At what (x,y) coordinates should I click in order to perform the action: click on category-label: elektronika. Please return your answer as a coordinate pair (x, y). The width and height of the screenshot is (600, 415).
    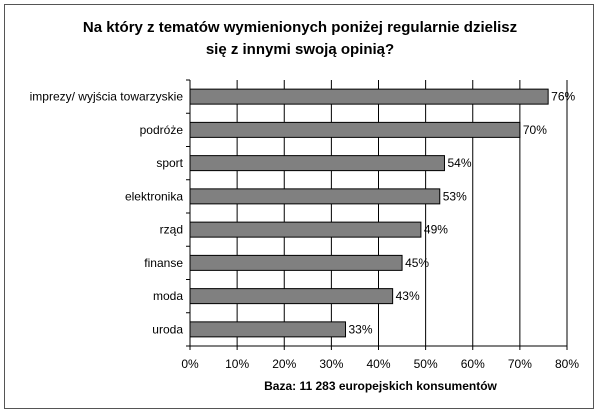
    Looking at the image, I should click on (154, 196).